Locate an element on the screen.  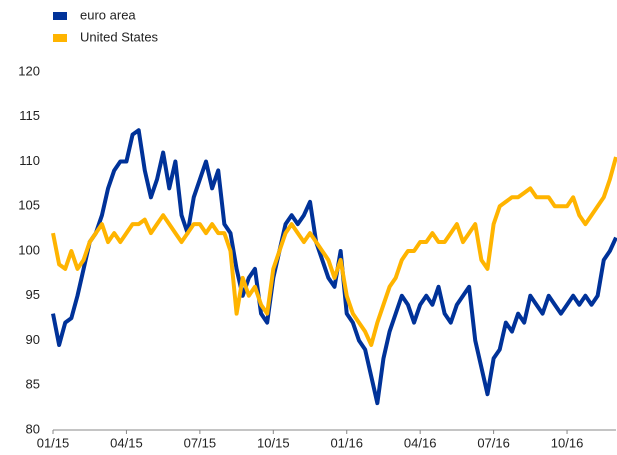
y-tick-label: 110 is located at coordinates (29, 160).